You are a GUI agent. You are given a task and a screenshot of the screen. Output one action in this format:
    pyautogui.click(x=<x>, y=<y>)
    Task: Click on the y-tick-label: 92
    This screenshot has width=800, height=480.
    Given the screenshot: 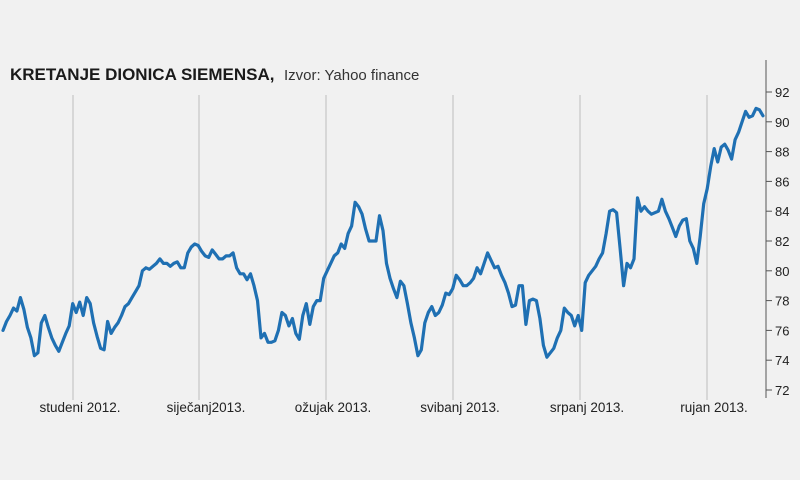 What is the action you would take?
    pyautogui.click(x=782, y=92)
    